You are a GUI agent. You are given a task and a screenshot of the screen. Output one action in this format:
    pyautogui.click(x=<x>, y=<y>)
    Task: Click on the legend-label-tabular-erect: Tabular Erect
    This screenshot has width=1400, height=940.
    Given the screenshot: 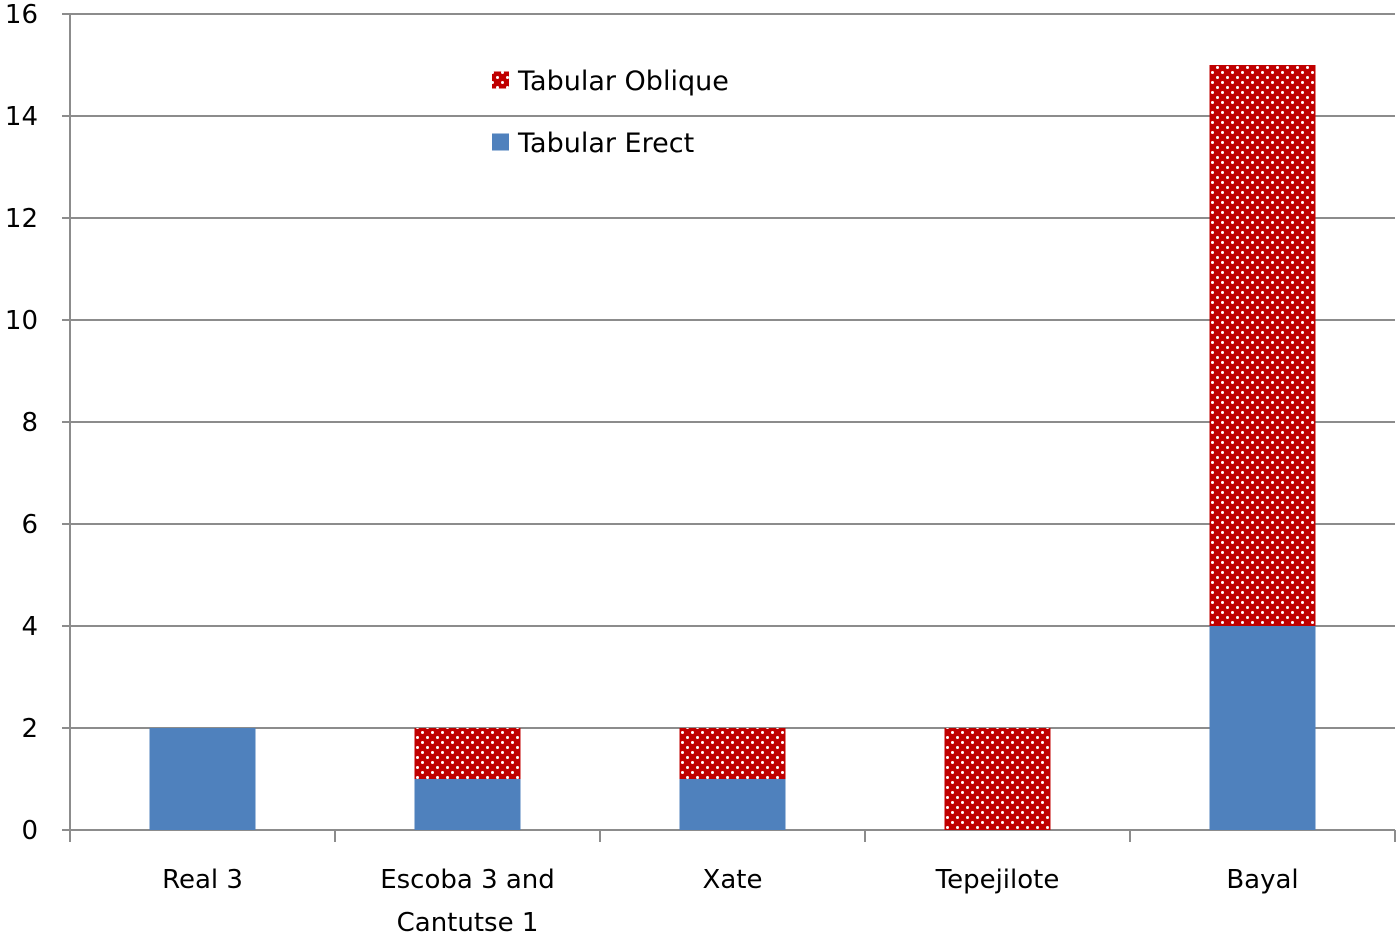 What is the action you would take?
    pyautogui.click(x=605, y=143)
    